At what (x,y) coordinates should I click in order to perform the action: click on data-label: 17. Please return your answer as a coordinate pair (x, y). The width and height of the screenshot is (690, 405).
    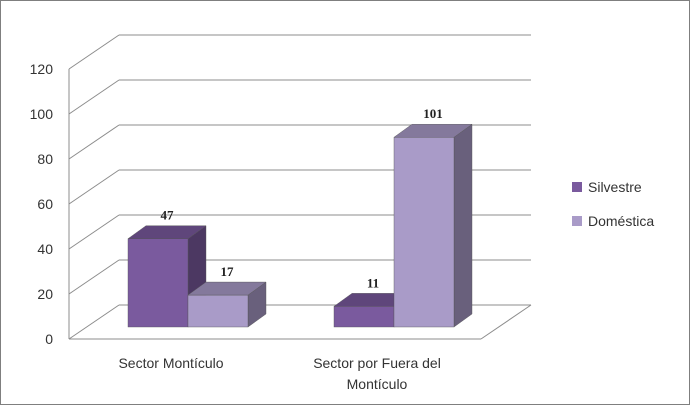
    Looking at the image, I should click on (228, 271).